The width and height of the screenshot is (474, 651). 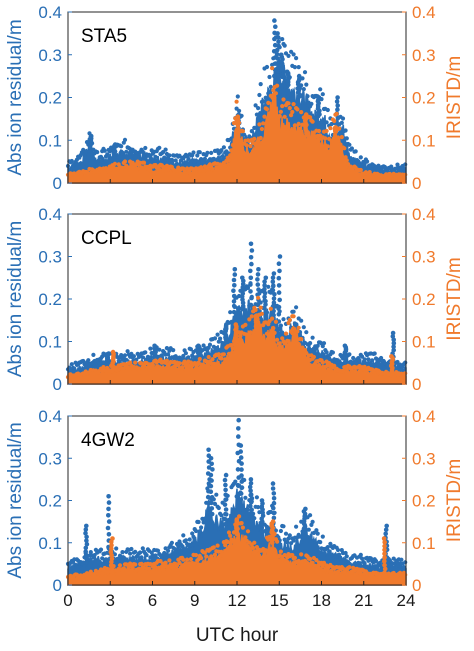 I want to click on x-tick-label: 18, so click(x=321, y=600).